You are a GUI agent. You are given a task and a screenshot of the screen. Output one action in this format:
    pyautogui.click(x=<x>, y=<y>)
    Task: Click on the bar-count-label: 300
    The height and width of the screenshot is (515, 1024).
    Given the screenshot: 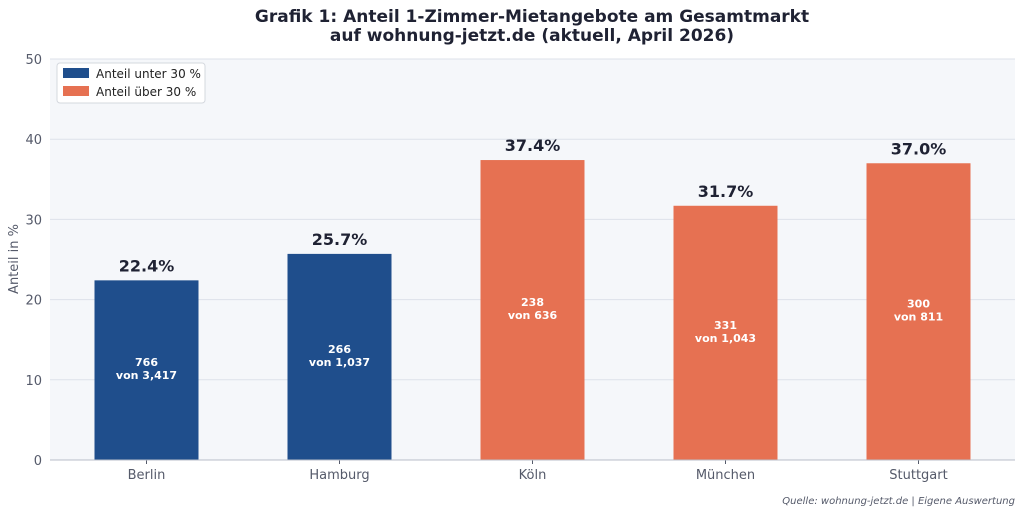 What is the action you would take?
    pyautogui.click(x=918, y=304)
    